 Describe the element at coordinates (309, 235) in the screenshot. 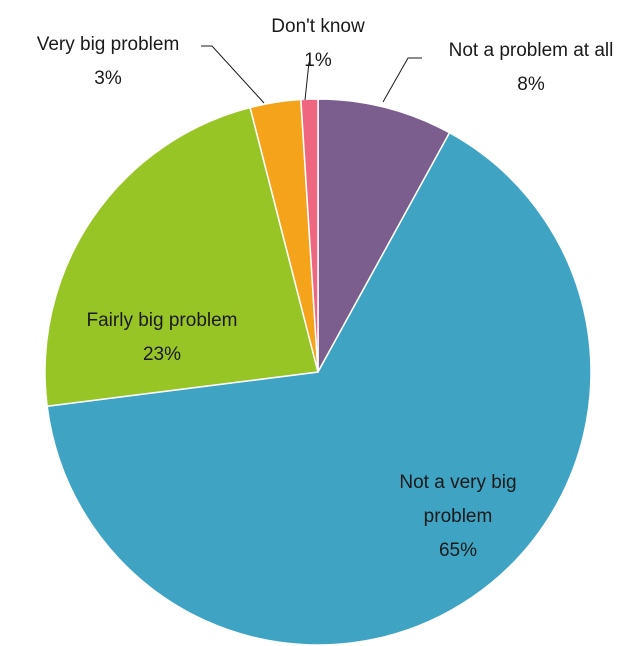

I see `pie-slice-don-t-know` at that location.